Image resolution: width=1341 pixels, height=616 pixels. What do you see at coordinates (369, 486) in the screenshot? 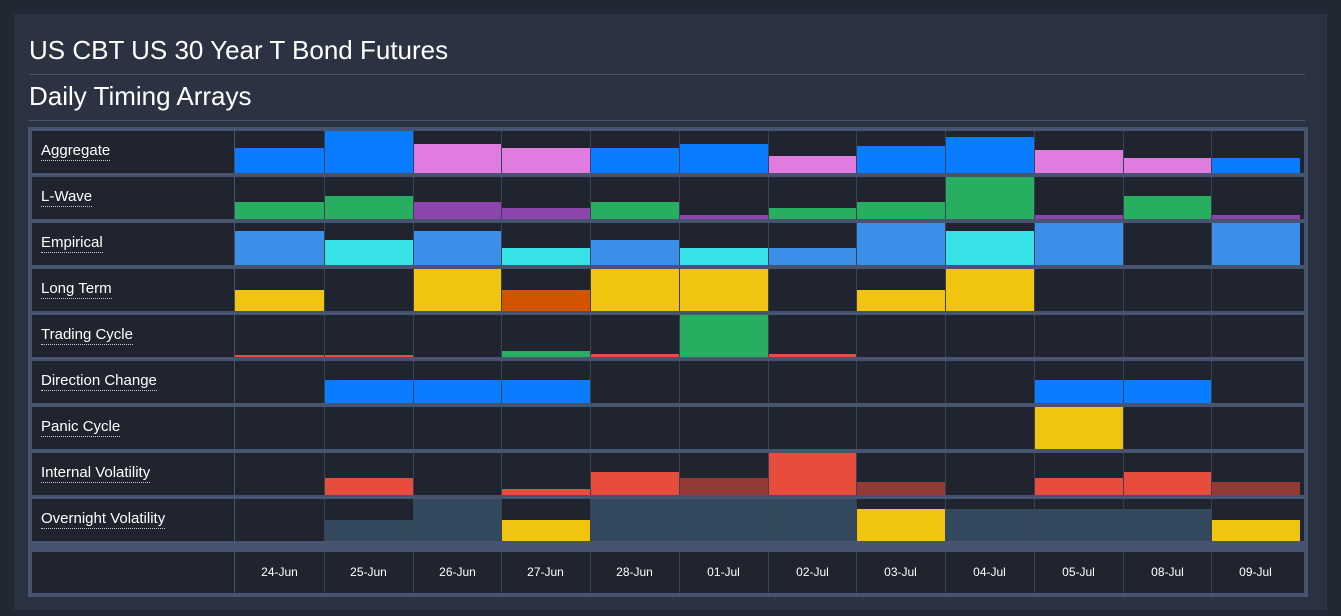
I see `bar-internal-volatility-25-jun` at bounding box center [369, 486].